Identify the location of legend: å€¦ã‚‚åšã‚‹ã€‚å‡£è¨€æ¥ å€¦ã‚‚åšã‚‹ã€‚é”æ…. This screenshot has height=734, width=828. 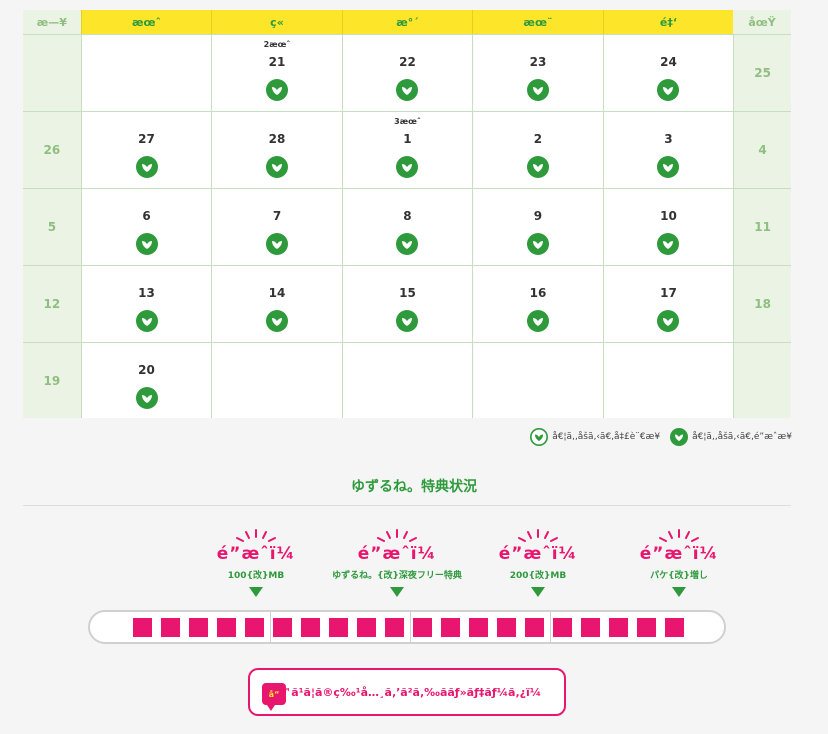
(656, 437).